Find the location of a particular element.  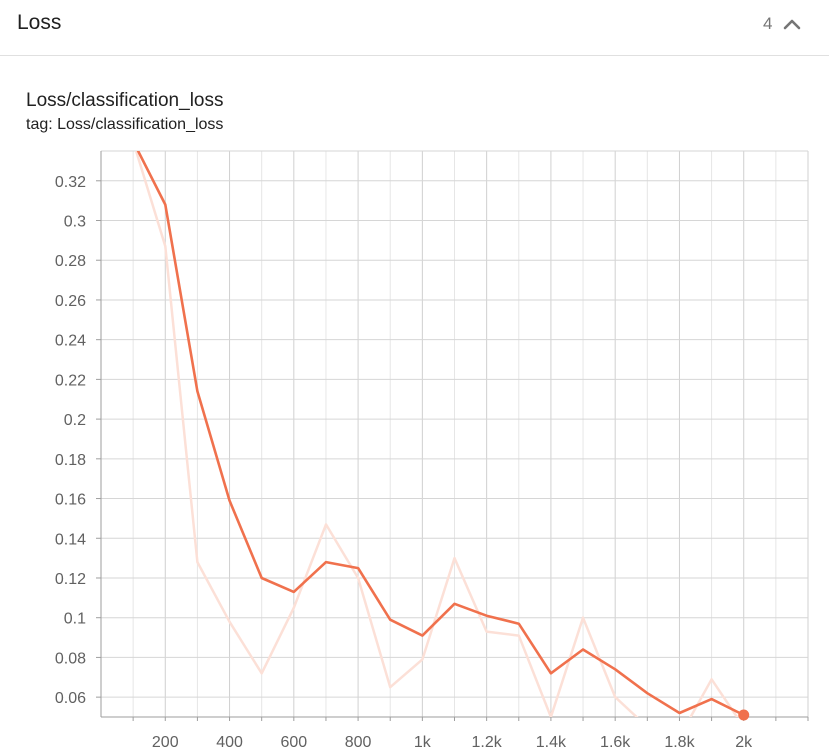

x-tick-label: 1.6k is located at coordinates (615, 742).